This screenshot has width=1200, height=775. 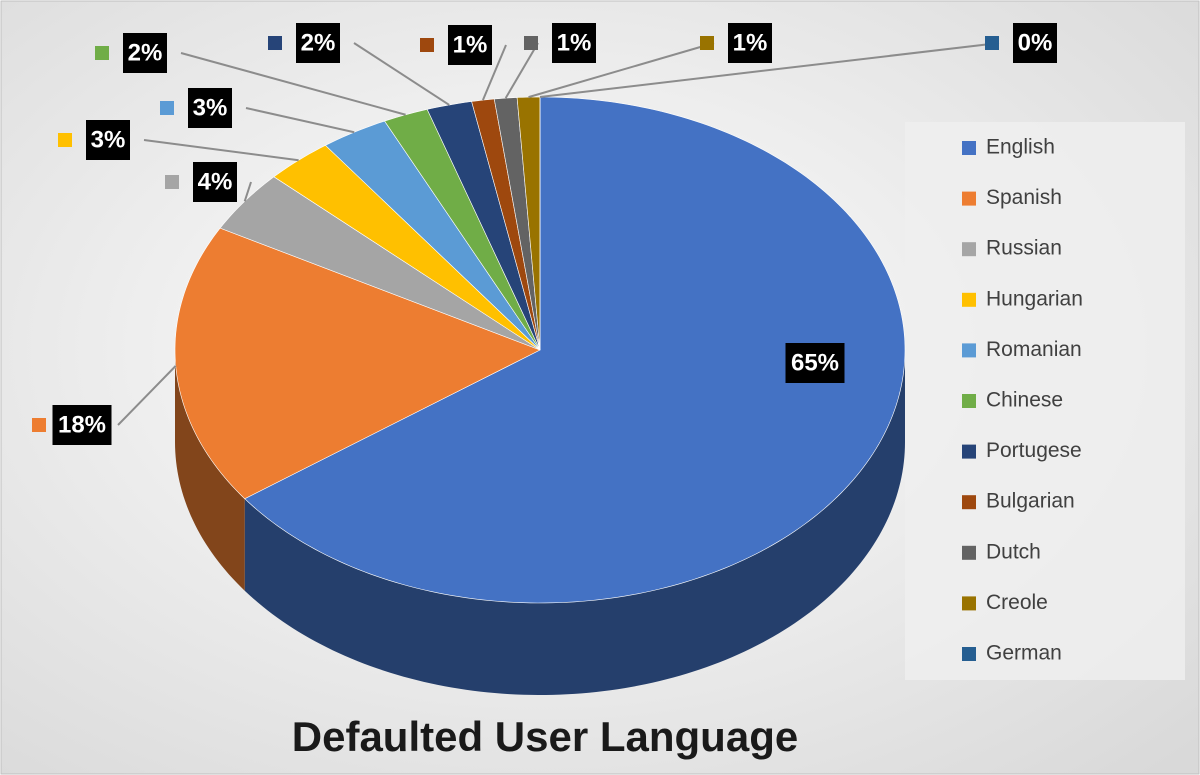 I want to click on chart-title: Defaulted User Language, so click(x=545, y=736).